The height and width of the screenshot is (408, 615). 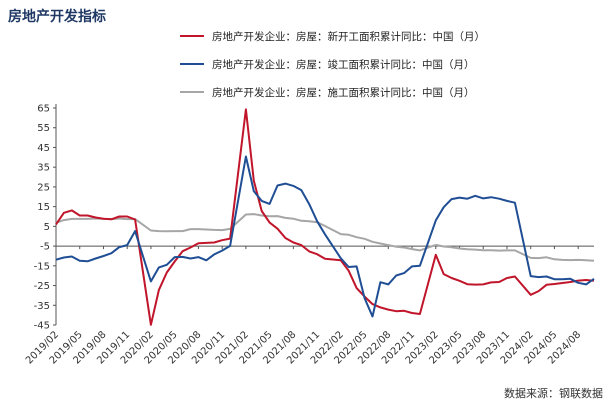 What do you see at coordinates (348, 36) in the screenshot?
I see `legend-label-new-start: 房地产开发企业：房屋：新开工面积累计同比：中国（月）` at bounding box center [348, 36].